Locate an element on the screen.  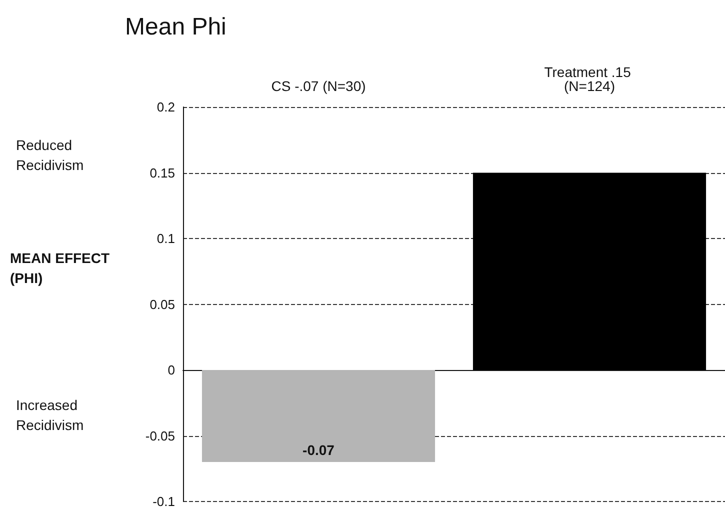
text: Reduced Recidivism is located at coordinates (50, 155).